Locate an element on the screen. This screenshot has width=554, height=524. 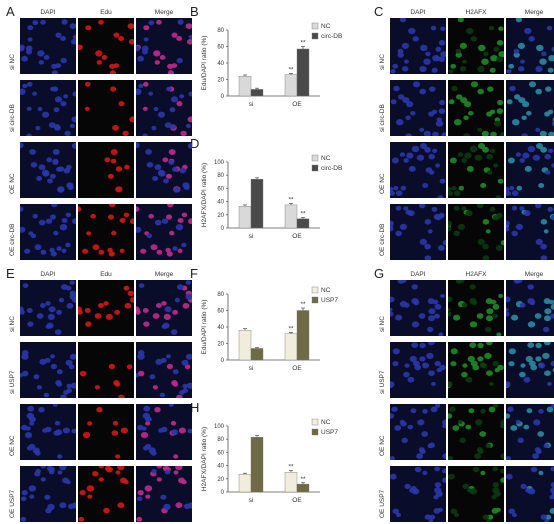
y-tick-label-b-2: 40 is located at coordinates (220, 64).